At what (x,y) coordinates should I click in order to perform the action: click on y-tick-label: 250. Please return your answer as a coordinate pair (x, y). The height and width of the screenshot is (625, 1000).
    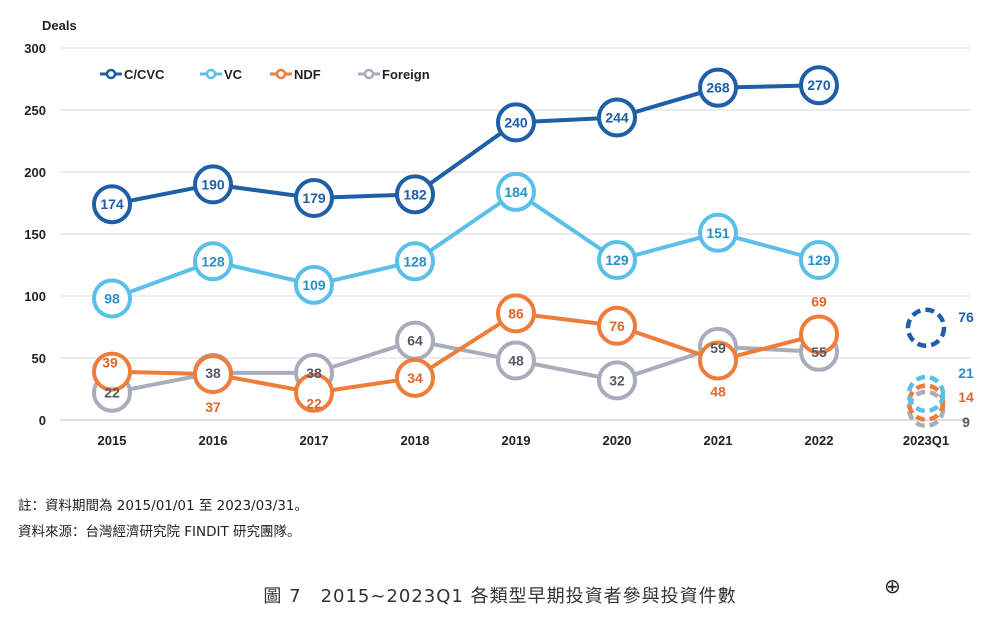
    Looking at the image, I should click on (35, 110).